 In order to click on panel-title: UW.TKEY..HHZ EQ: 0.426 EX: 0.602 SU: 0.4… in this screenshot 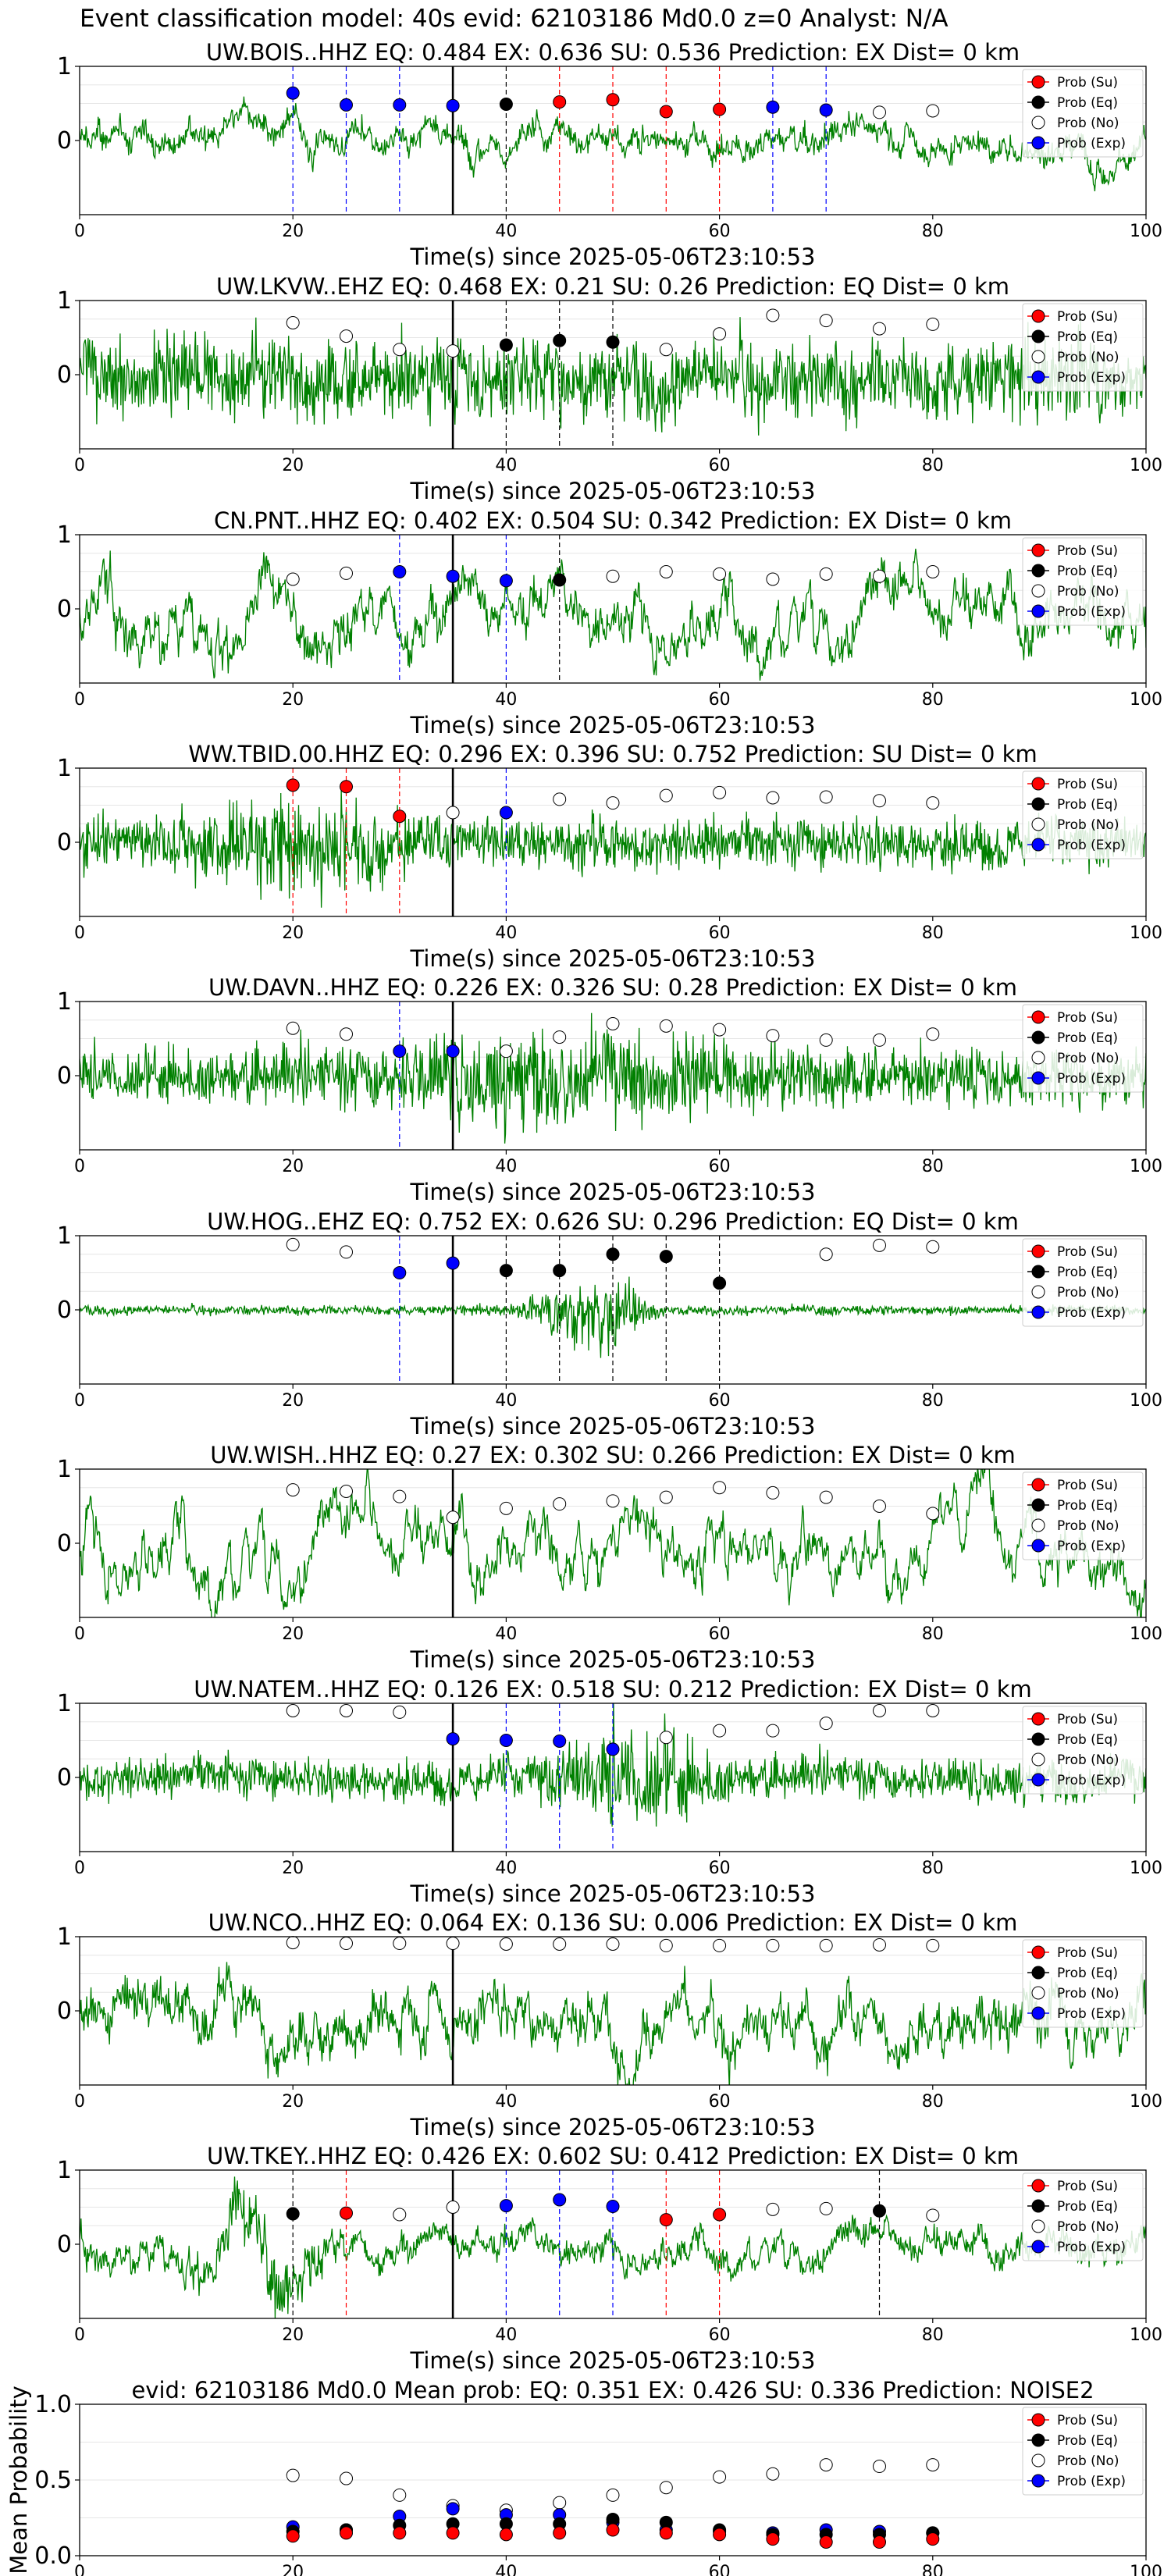, I will do `click(613, 2156)`.